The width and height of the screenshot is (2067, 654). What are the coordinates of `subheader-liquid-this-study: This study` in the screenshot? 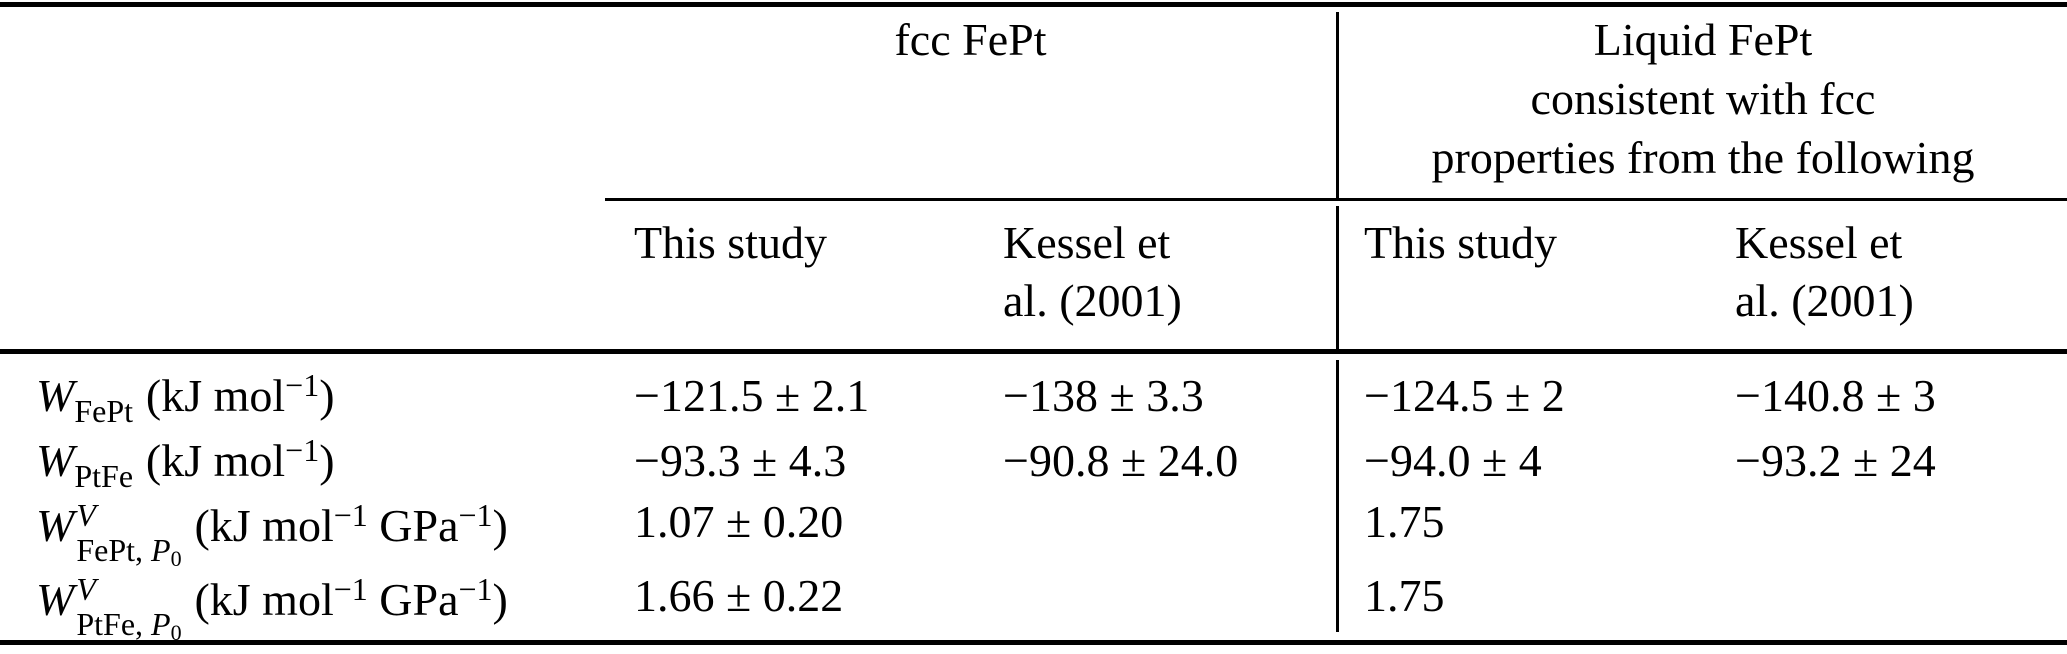 It's located at (1460, 242).